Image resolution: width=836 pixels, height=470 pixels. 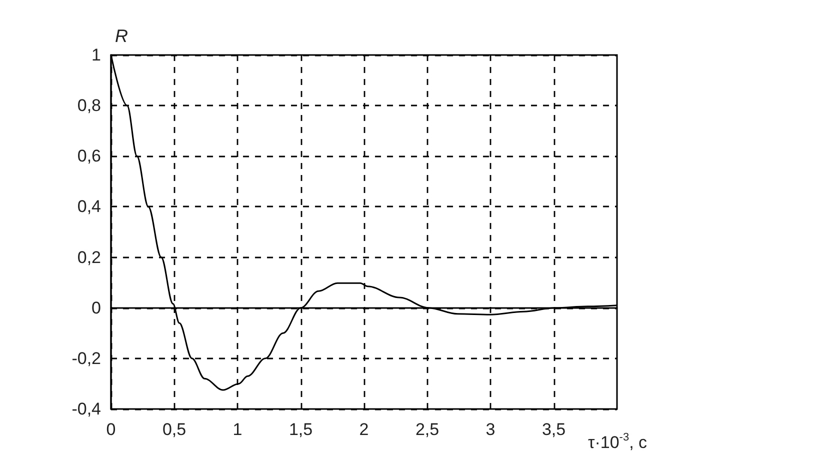 I want to click on x-tick-label: 3,5, so click(x=554, y=429).